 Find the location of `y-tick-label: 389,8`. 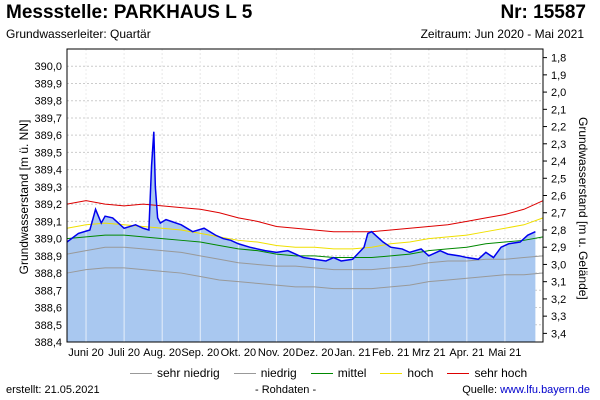

y-tick-label: 389,8 is located at coordinates (48, 102).